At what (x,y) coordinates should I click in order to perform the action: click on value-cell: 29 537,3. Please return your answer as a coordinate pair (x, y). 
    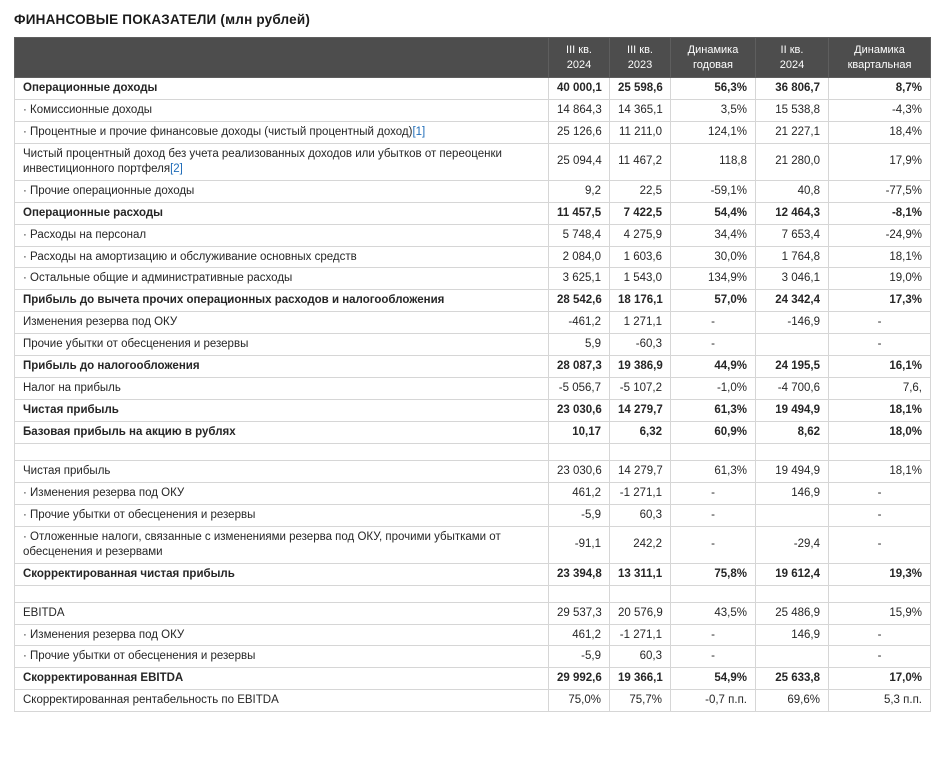
    Looking at the image, I should click on (579, 613).